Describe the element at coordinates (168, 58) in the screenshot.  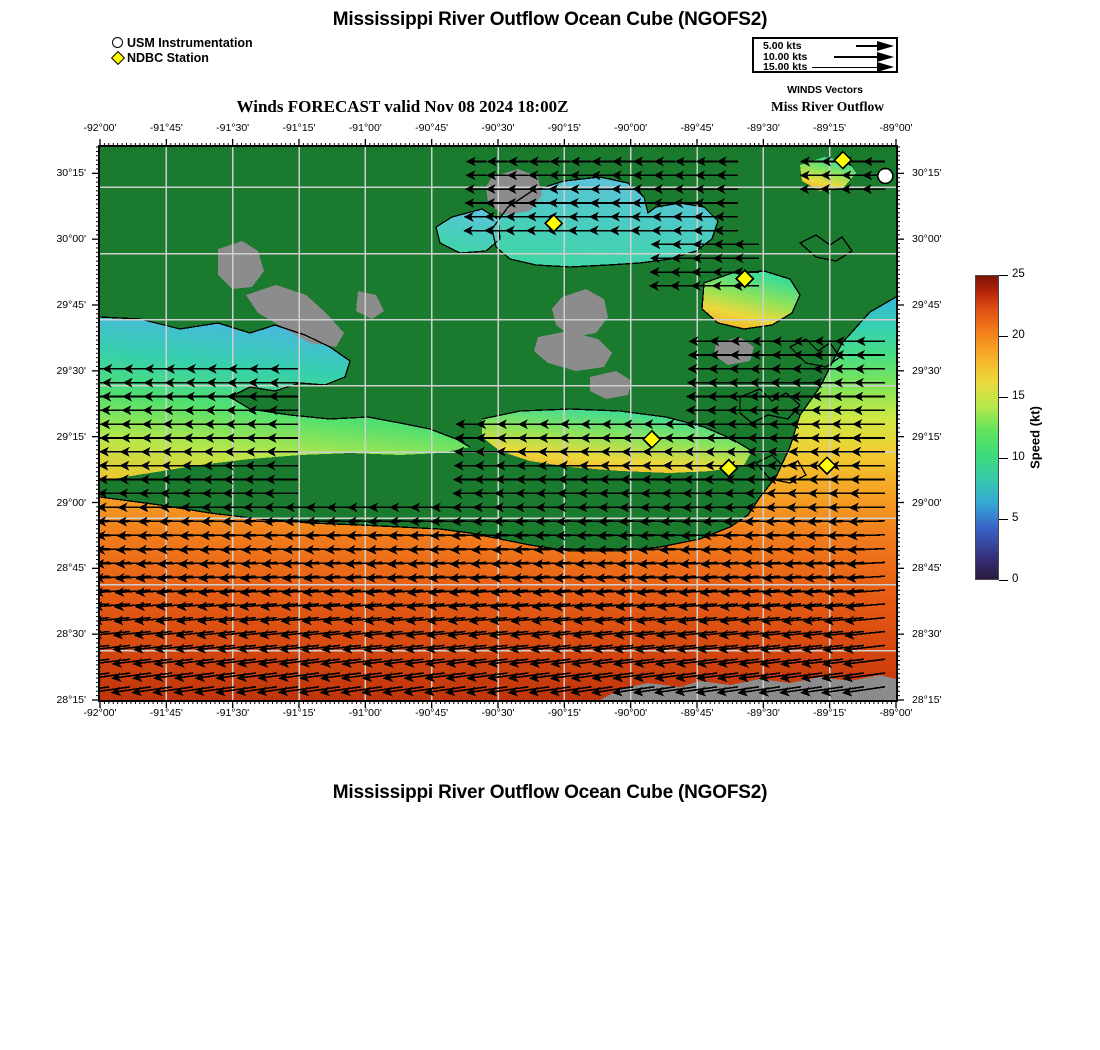
I see `legend-label-ndbc: NDBC Station` at that location.